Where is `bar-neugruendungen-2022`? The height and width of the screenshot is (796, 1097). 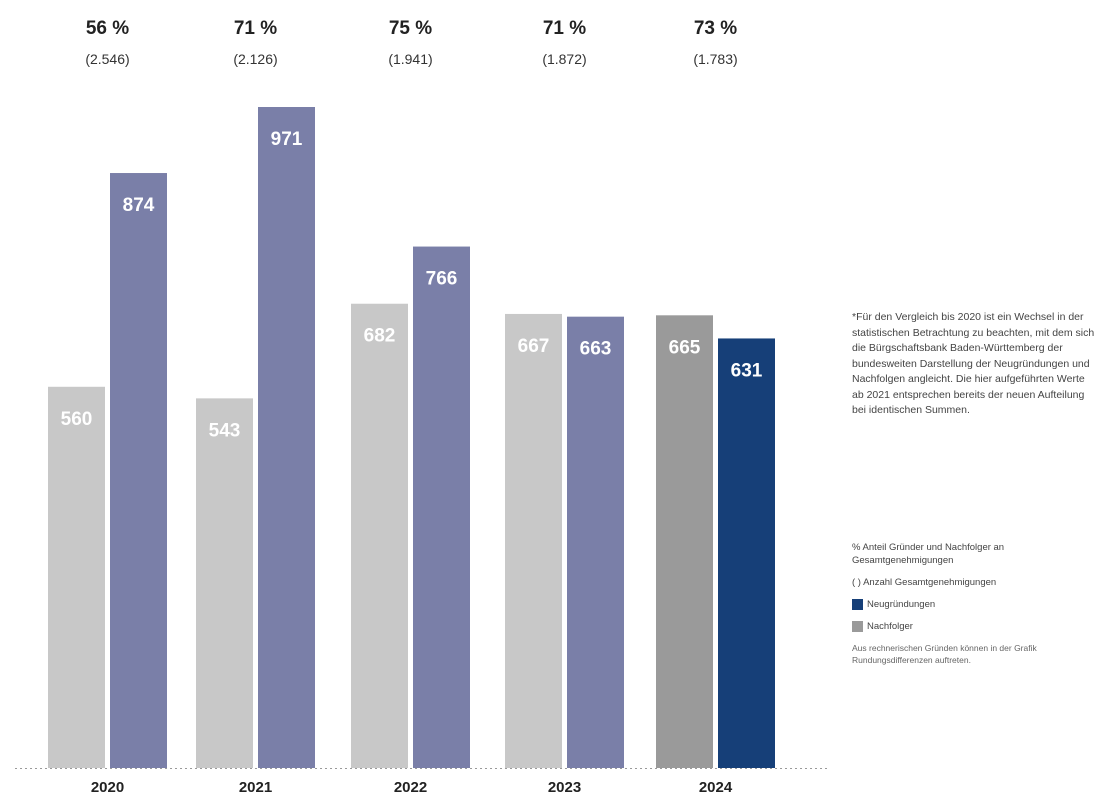 bar-neugruendungen-2022 is located at coordinates (441, 507).